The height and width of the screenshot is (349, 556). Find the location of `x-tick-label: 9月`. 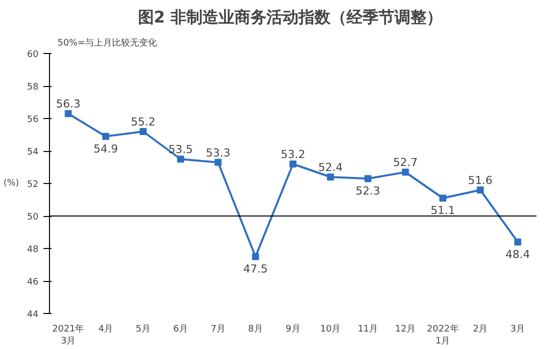

x-tick-label: 9月 is located at coordinates (293, 329).